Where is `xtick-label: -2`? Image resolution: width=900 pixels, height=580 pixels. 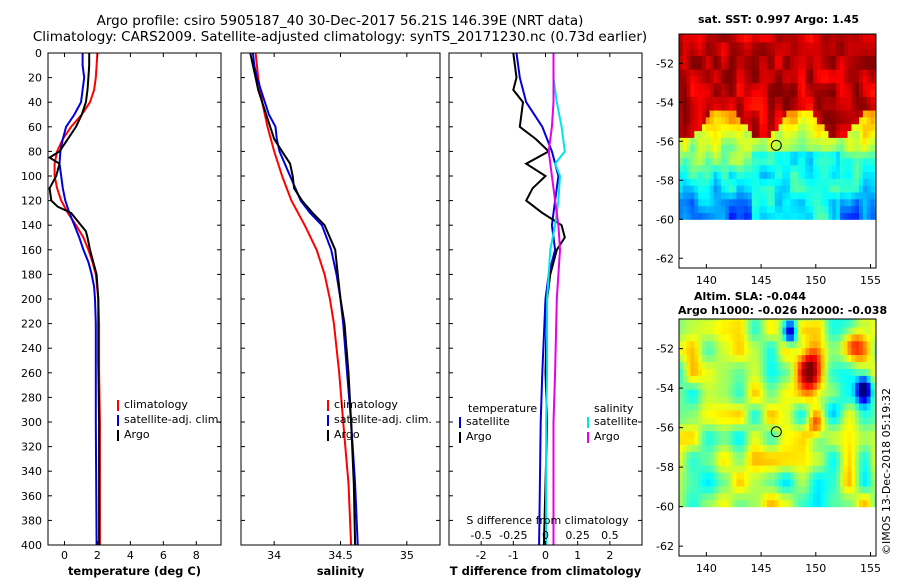
xtick-label: -2 is located at coordinates (481, 555).